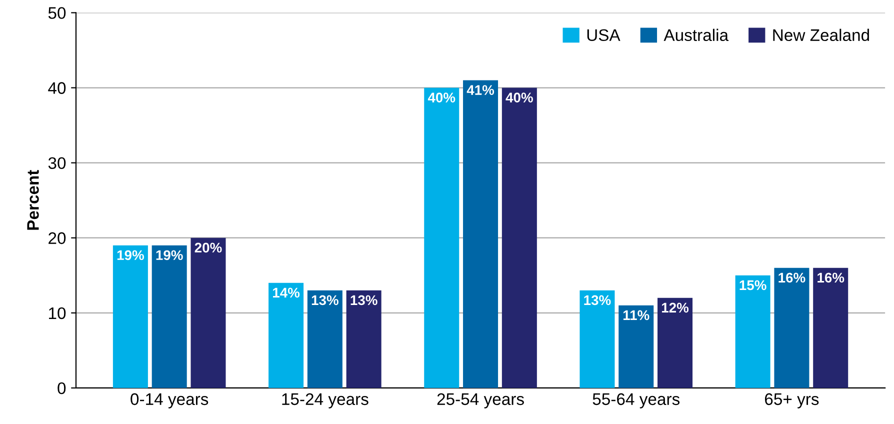  I want to click on x-tick-label: 15-24 years, so click(325, 400).